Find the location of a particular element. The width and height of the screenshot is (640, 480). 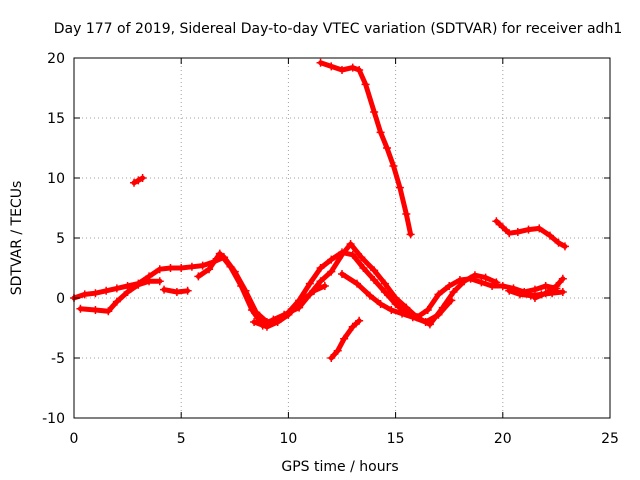

x-tick-label: 15 is located at coordinates (396, 439).